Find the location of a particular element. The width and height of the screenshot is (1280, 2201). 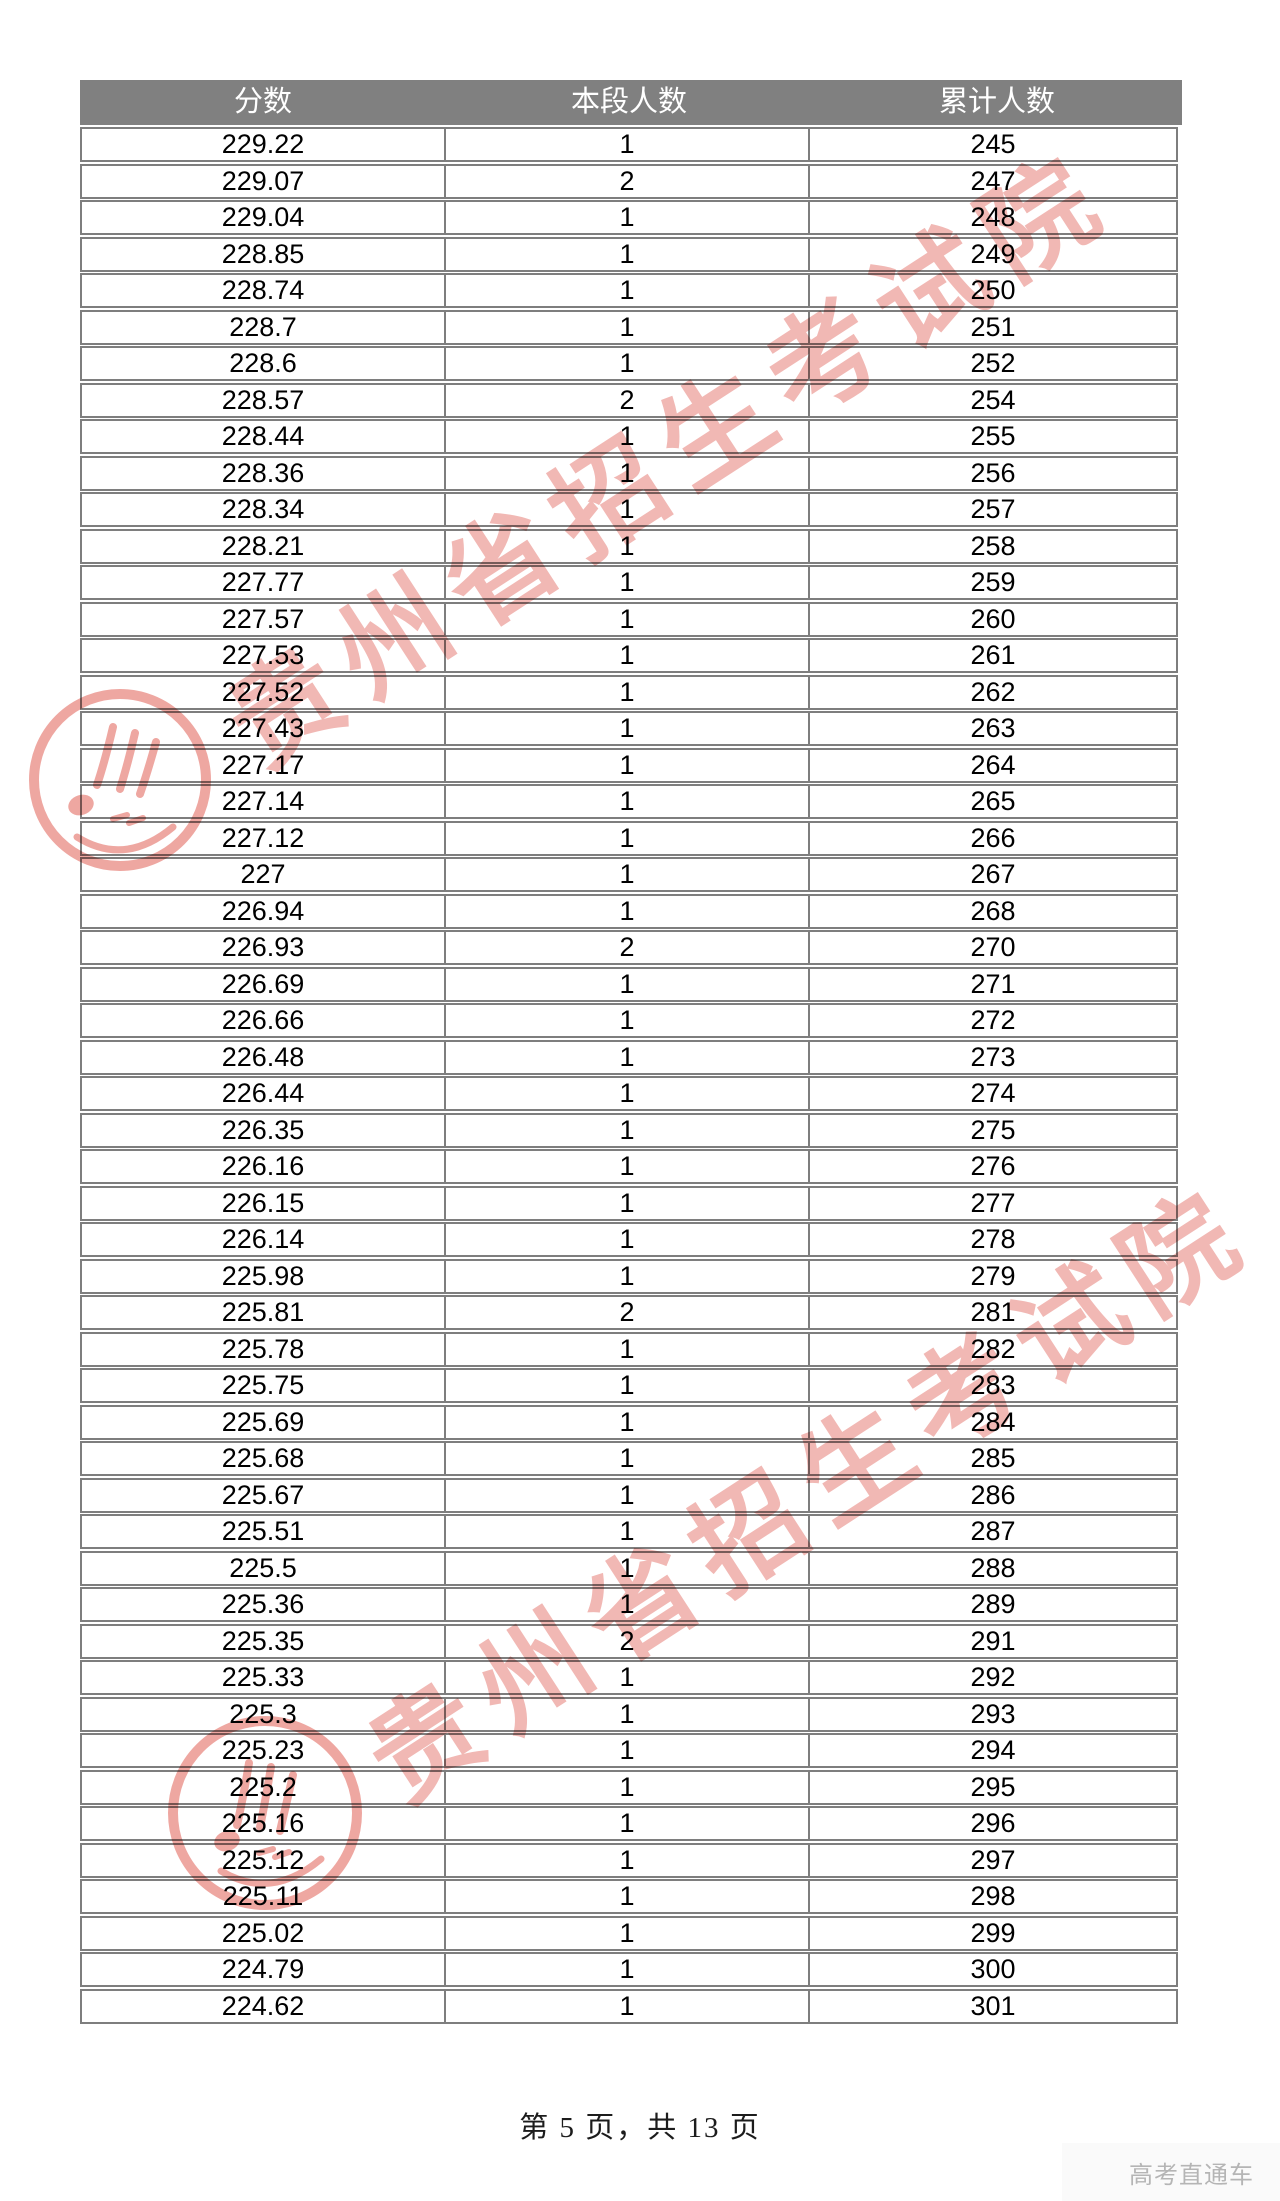

score-cell: 229.07 is located at coordinates (263, 181).